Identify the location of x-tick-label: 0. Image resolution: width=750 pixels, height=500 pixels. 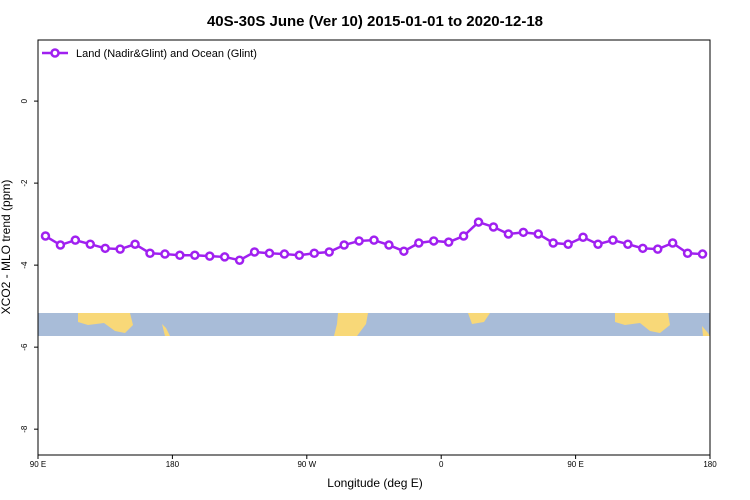
(441, 464).